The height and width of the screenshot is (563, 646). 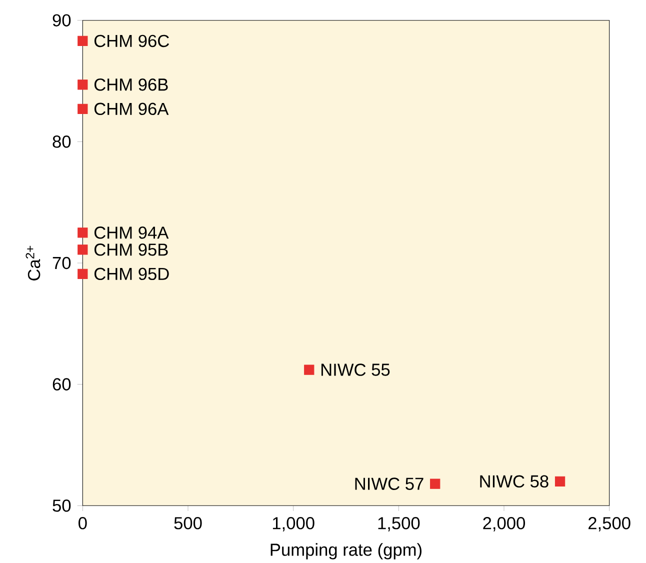 What do you see at coordinates (514, 481) in the screenshot?
I see `annotation: NIWC 58` at bounding box center [514, 481].